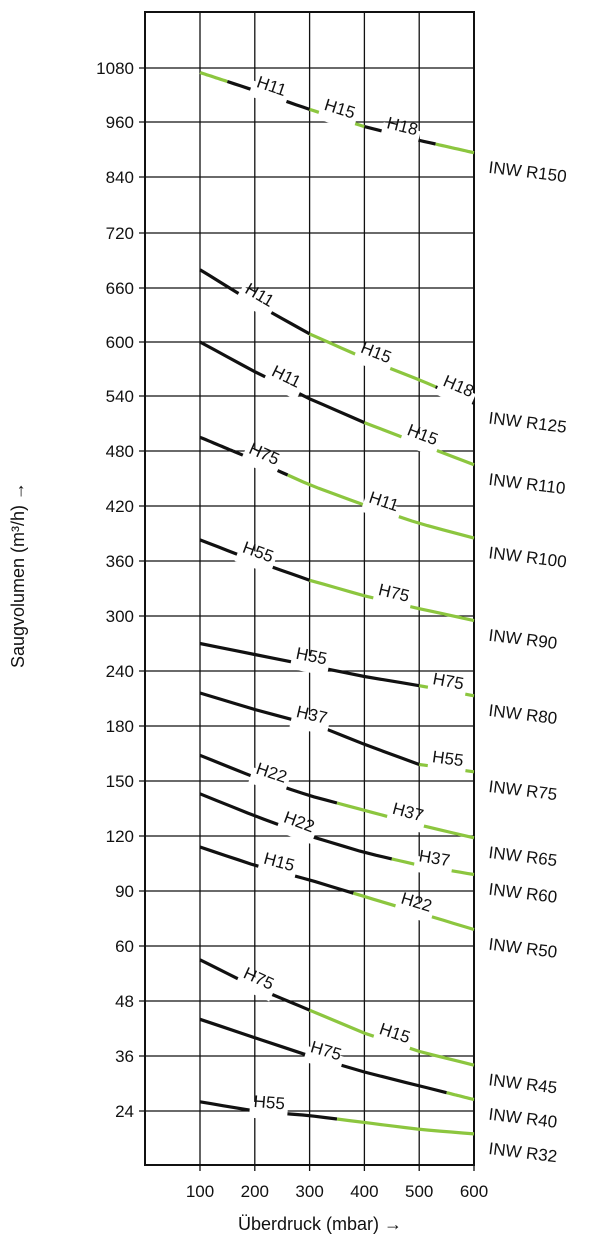  What do you see at coordinates (528, 557) in the screenshot?
I see `series-label: INW R100` at bounding box center [528, 557].